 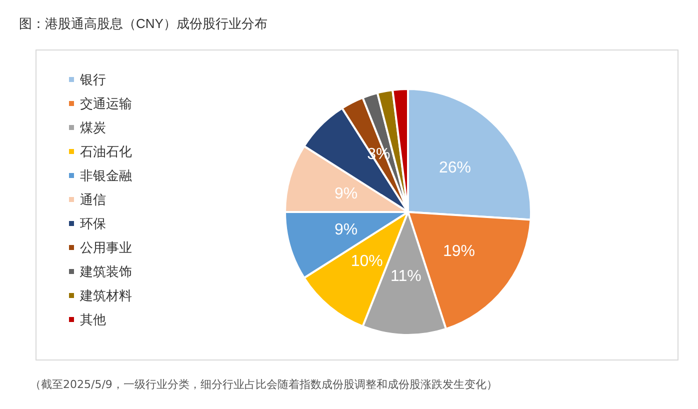 What do you see at coordinates (458, 251) in the screenshot?
I see `data-label: 19%` at bounding box center [458, 251].